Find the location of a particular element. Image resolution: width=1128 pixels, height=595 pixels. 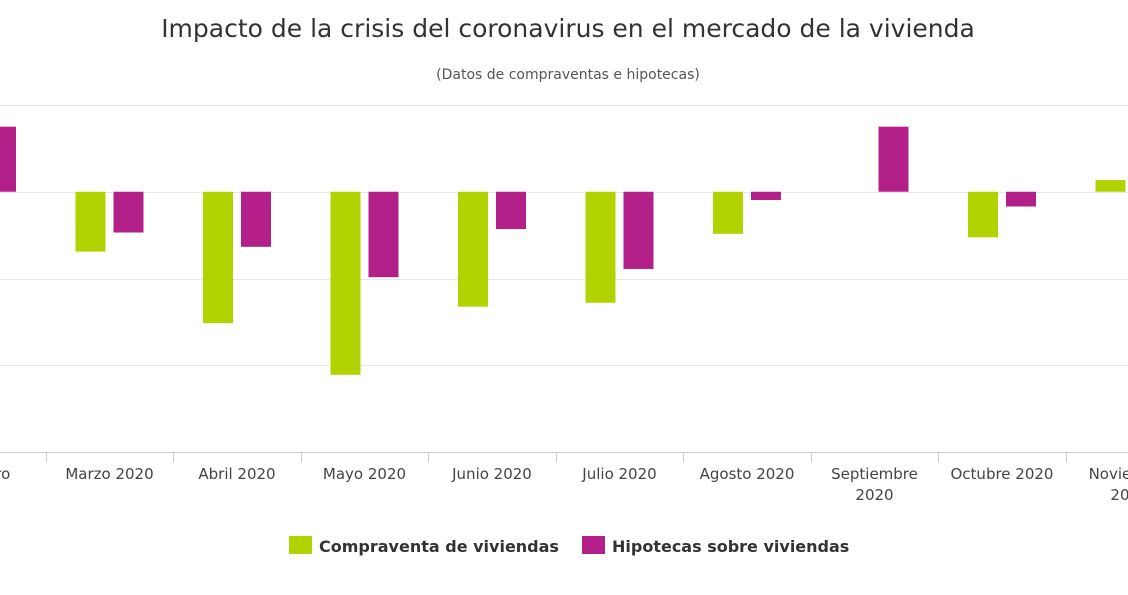

legend-label: Compraventa de viviendas is located at coordinates (439, 546).